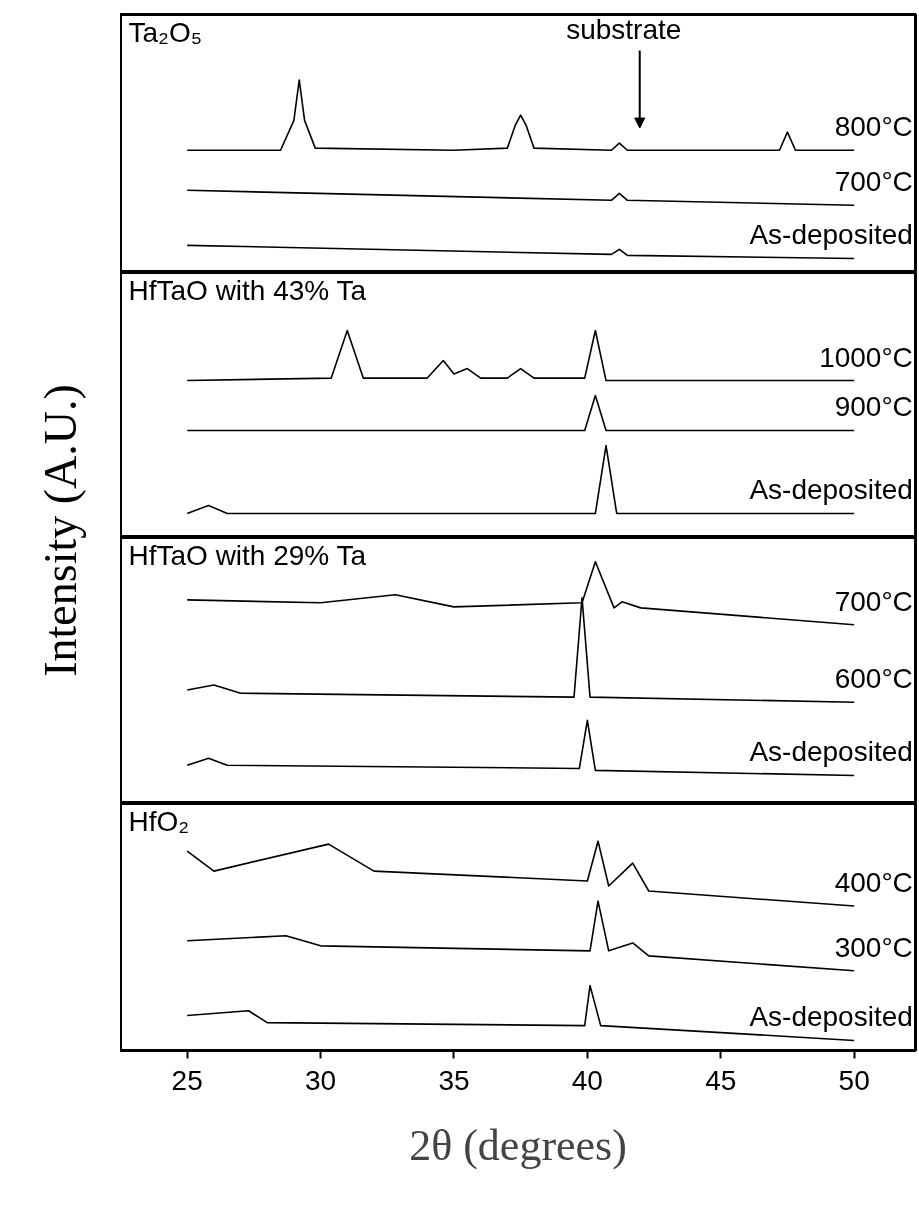 Image resolution: width=919 pixels, height=1225 pixels. Describe the element at coordinates (873, 127) in the screenshot. I see `series-label: 800°C` at that location.